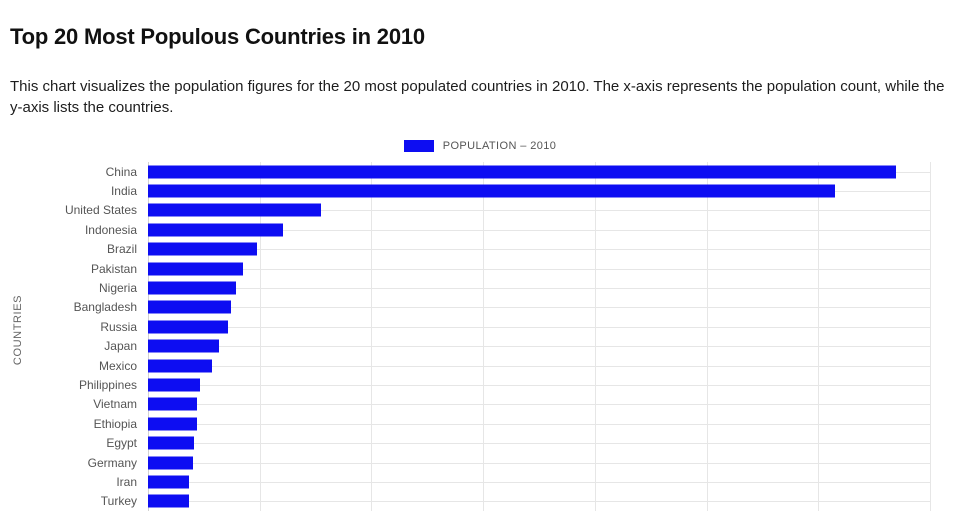  What do you see at coordinates (118, 326) in the screenshot?
I see `category-label: Russia` at bounding box center [118, 326].